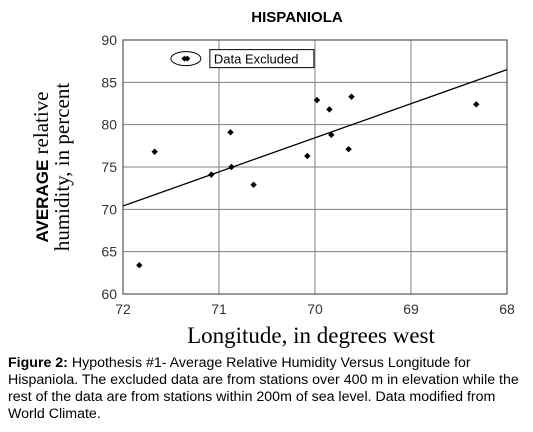 The image size is (533, 432). I want to click on excluded-data-label: Data Excluded, so click(256, 59).